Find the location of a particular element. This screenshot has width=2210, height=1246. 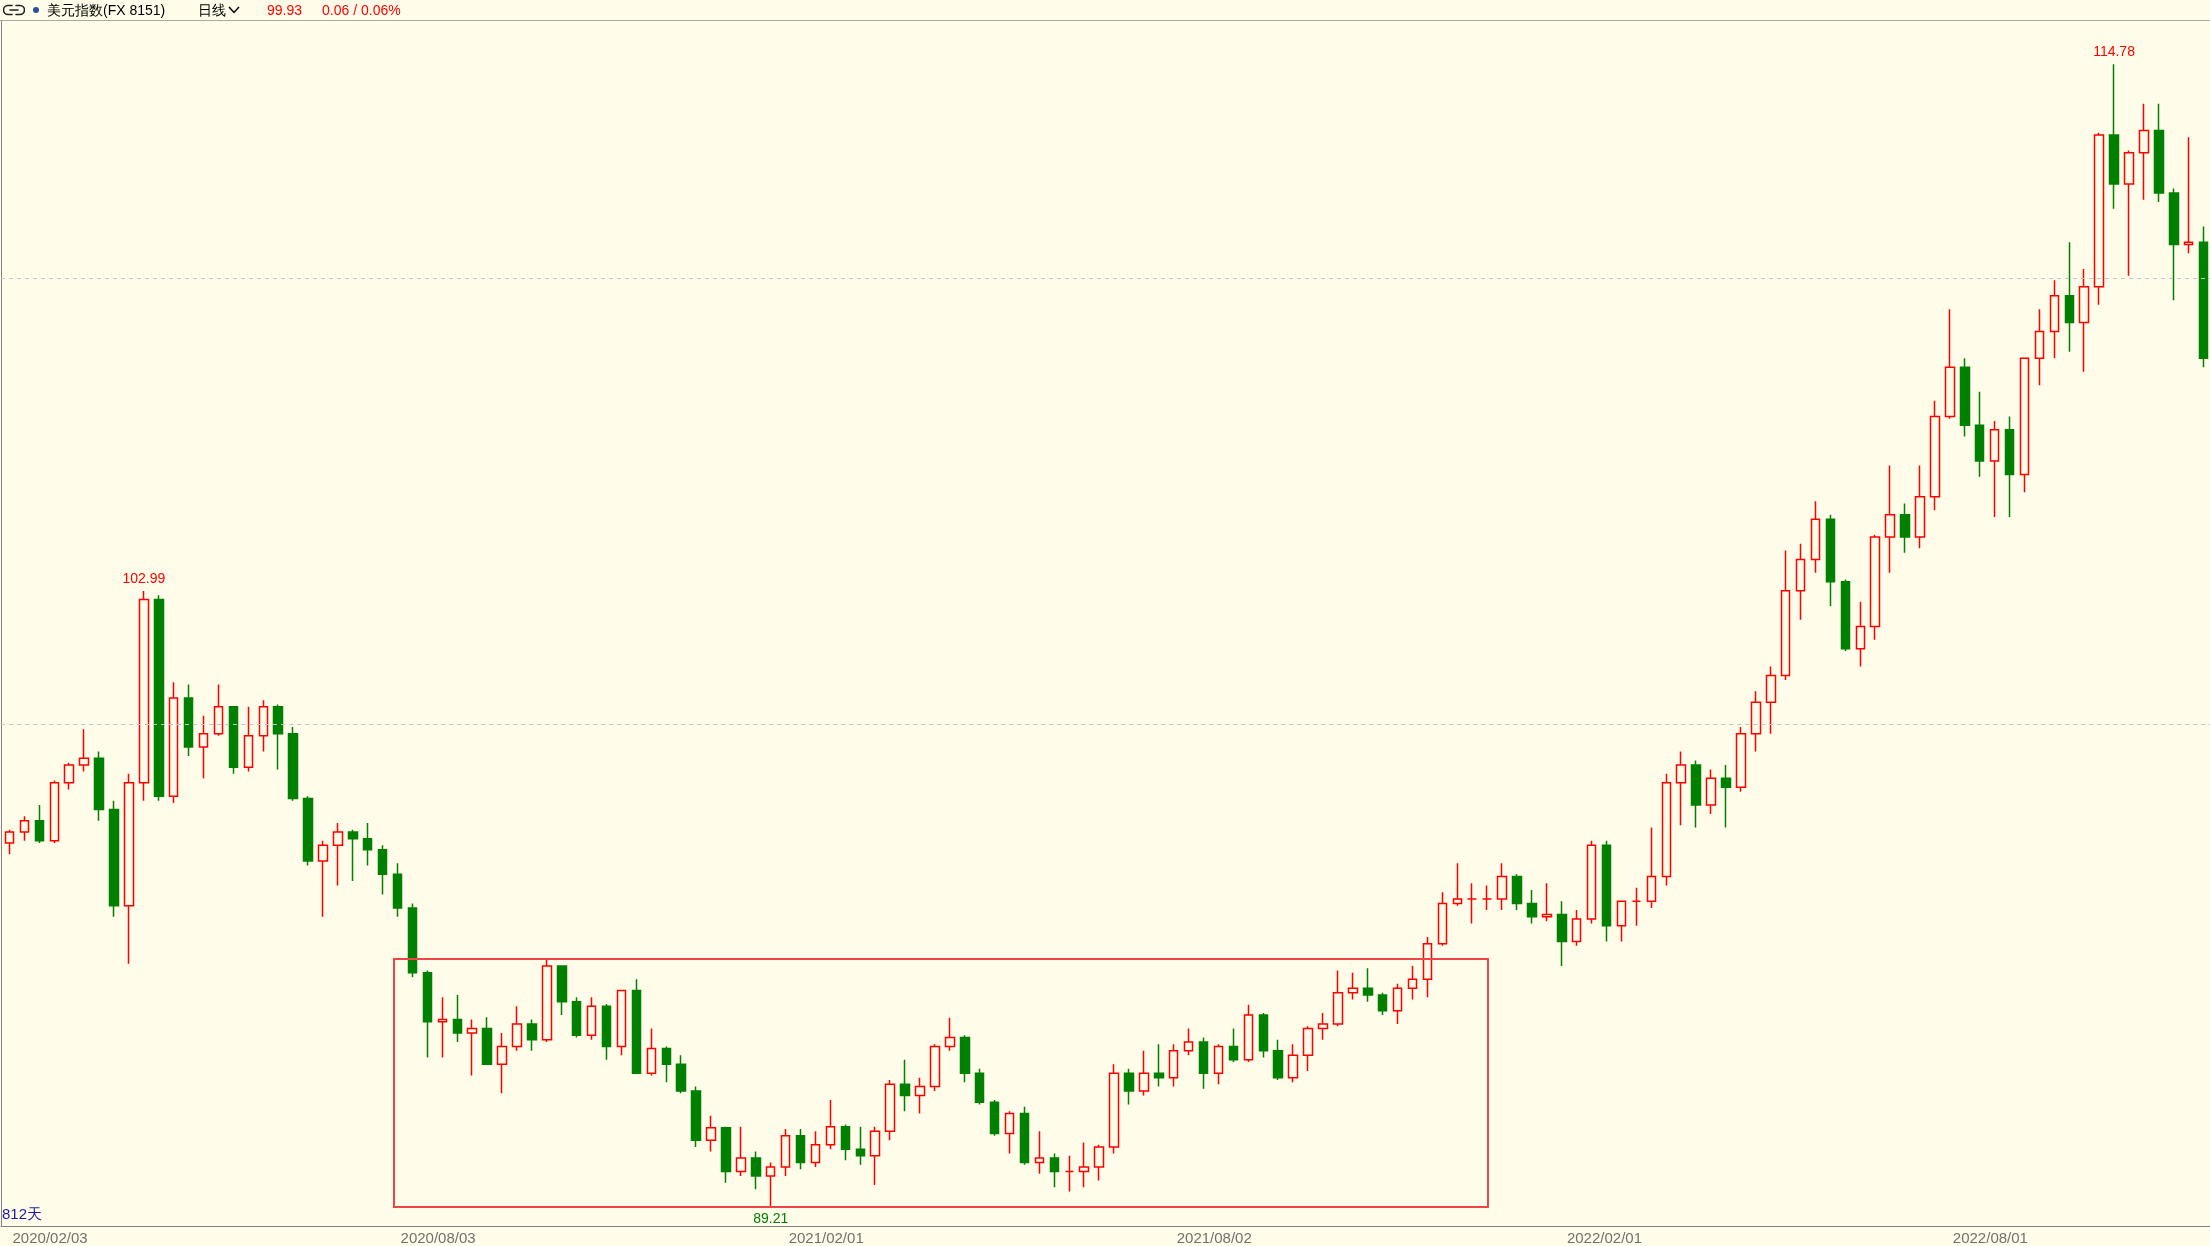

annotation: 102.99 is located at coordinates (144, 578).